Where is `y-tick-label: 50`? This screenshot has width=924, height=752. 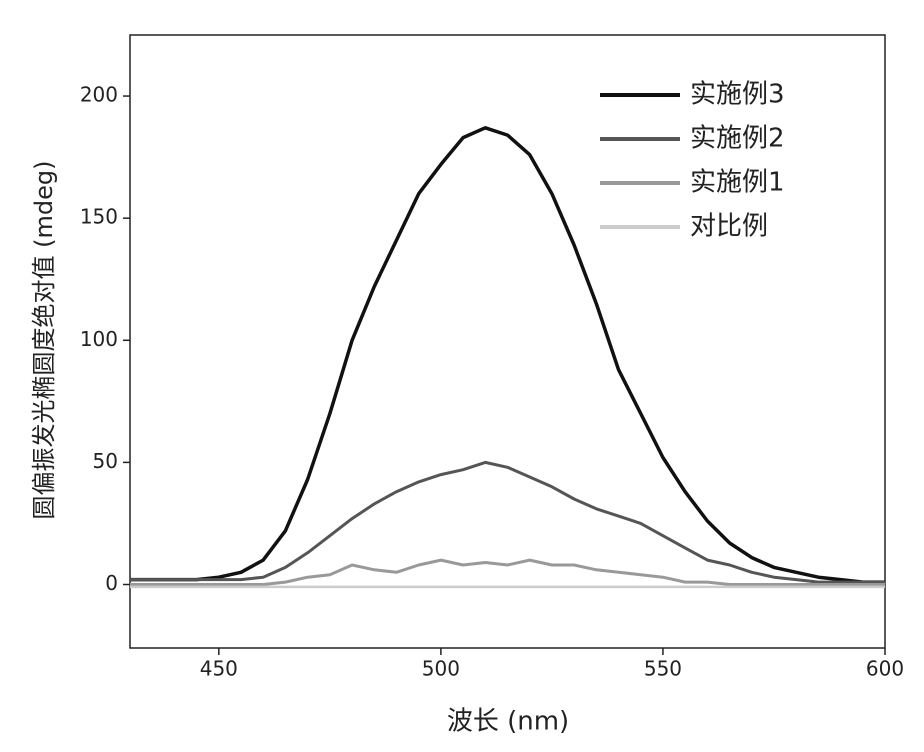 y-tick-label: 50 is located at coordinates (105, 461).